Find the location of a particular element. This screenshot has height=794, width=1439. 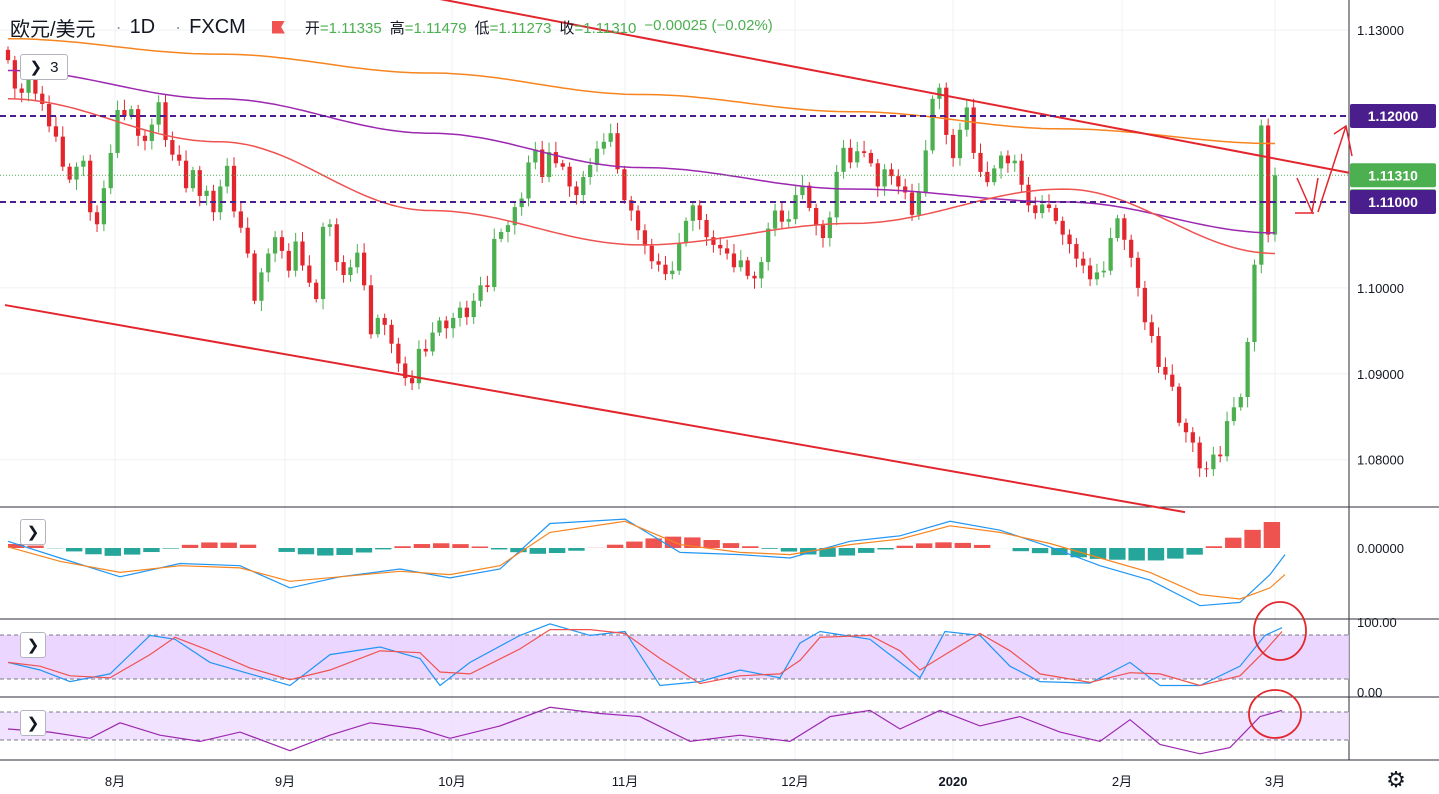

price-badge: 1.11000 is located at coordinates (1393, 201).